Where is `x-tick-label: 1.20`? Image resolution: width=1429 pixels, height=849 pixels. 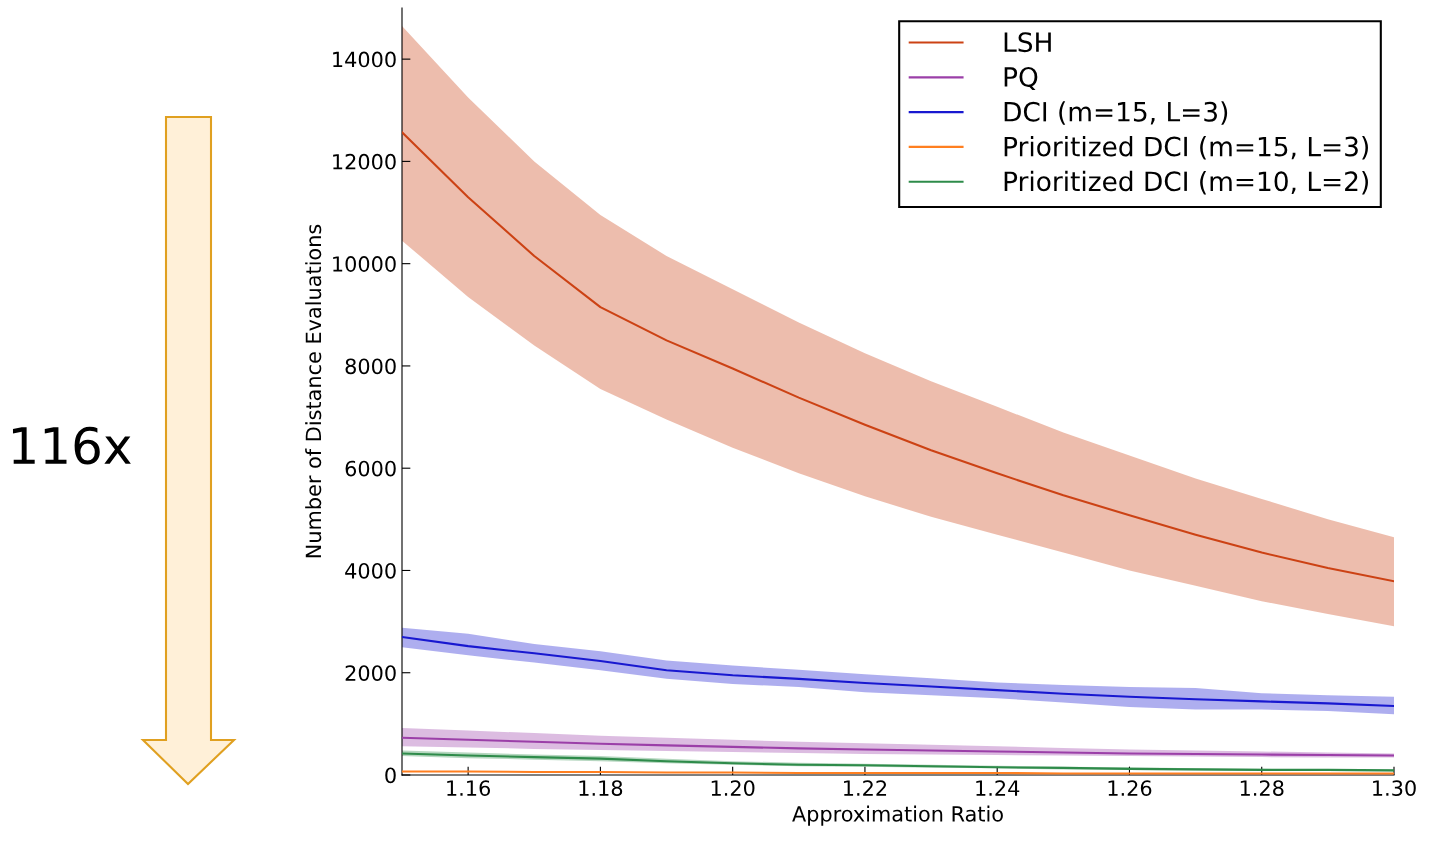
x-tick-label: 1.20 is located at coordinates (733, 788).